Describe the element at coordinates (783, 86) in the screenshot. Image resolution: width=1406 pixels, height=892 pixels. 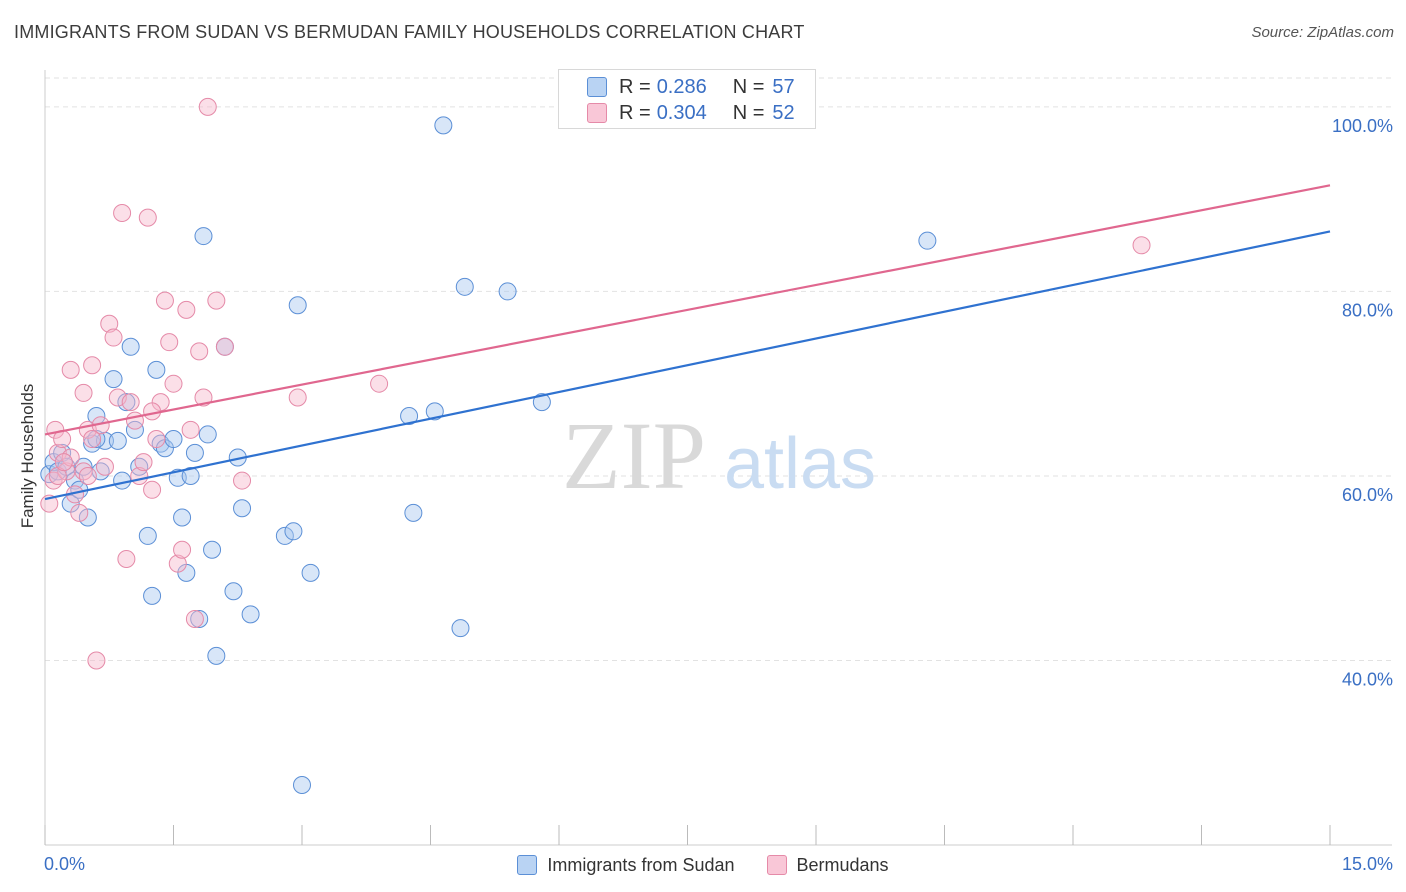
I see `legend-n-value: 57` at that location.